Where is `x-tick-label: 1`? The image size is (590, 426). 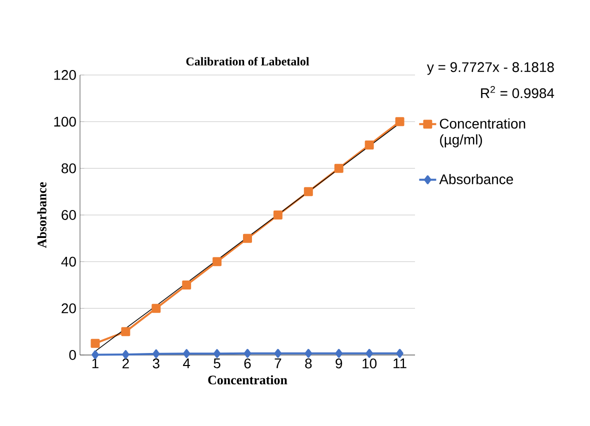 x-tick-label: 1 is located at coordinates (95, 363).